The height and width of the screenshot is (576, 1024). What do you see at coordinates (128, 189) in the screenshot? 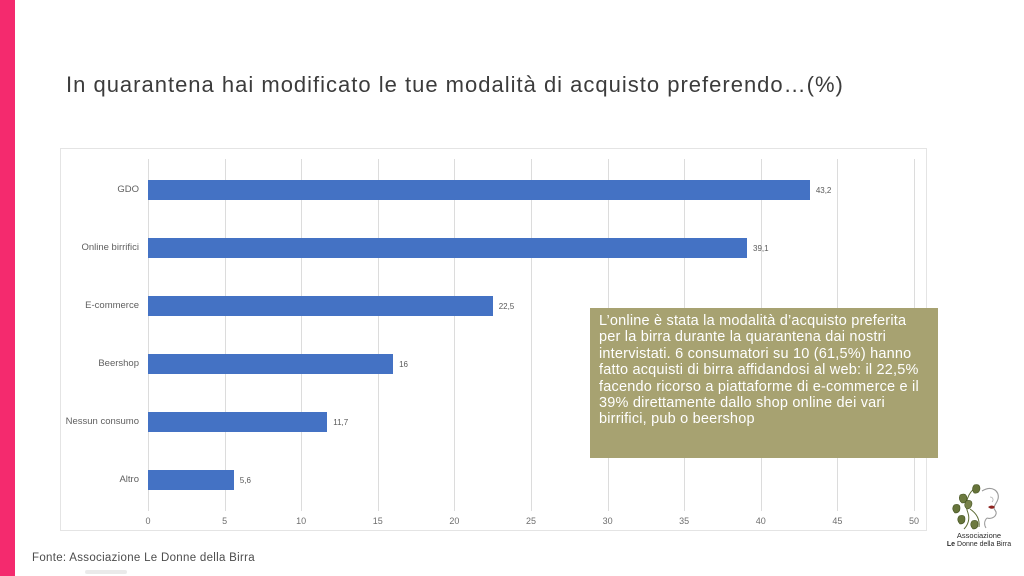
I see `category-label-gdo: GDO` at bounding box center [128, 189].